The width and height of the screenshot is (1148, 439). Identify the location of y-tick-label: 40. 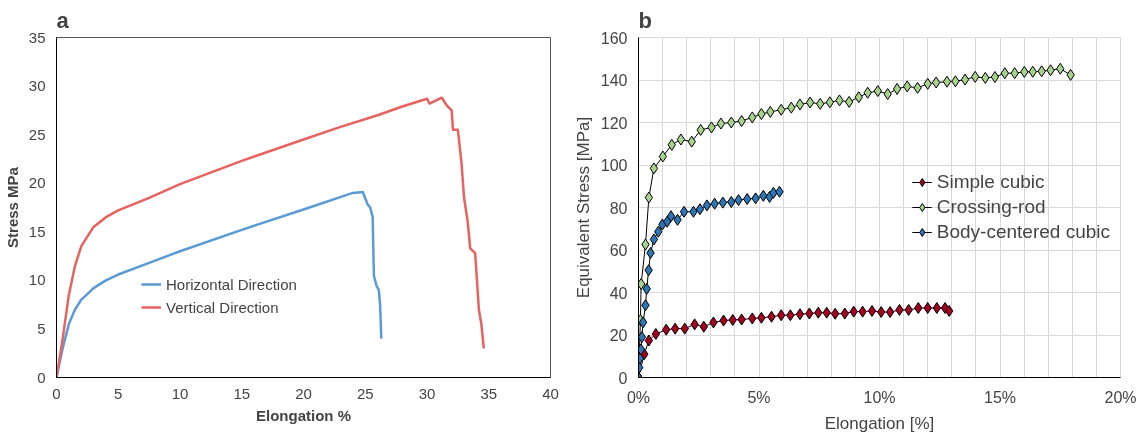
(618, 293).